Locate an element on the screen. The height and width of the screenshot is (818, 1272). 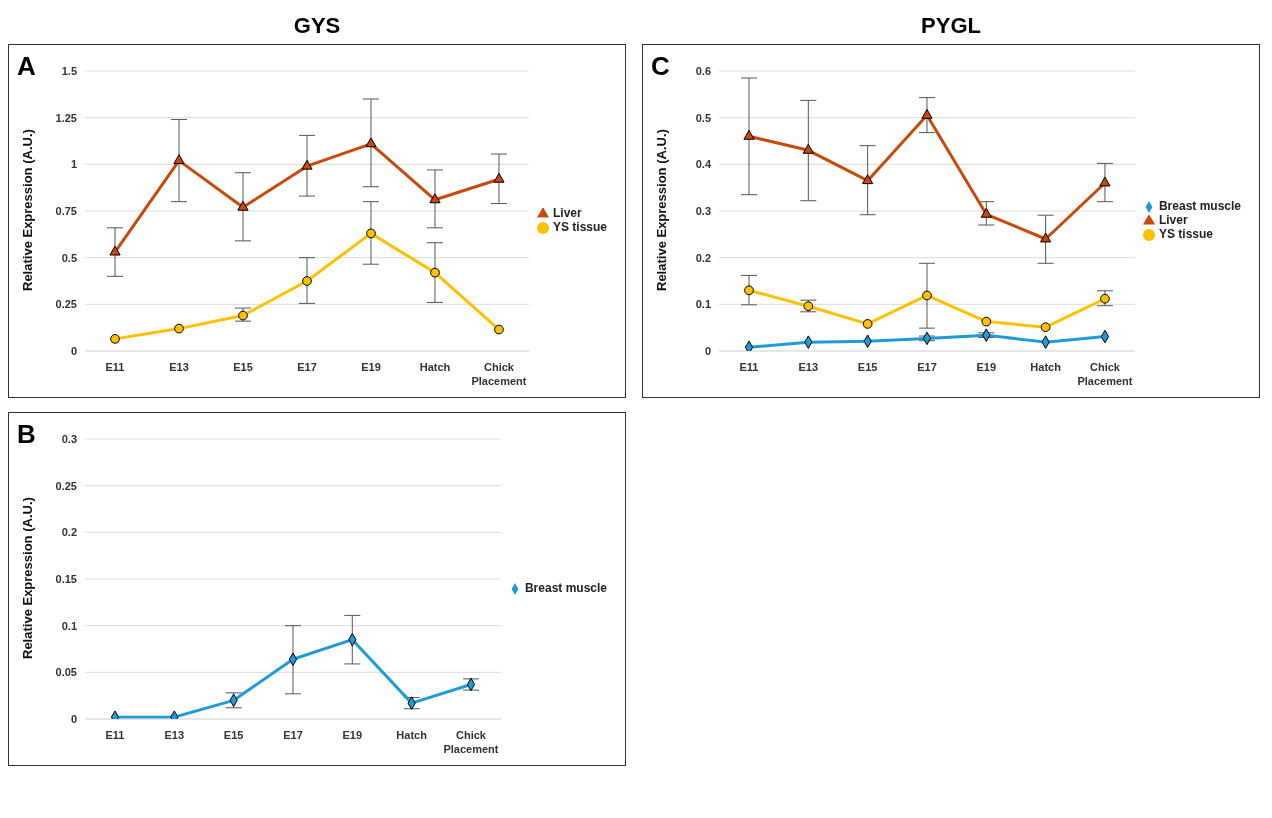
y-tick-label: 1.25 is located at coordinates (66, 117).